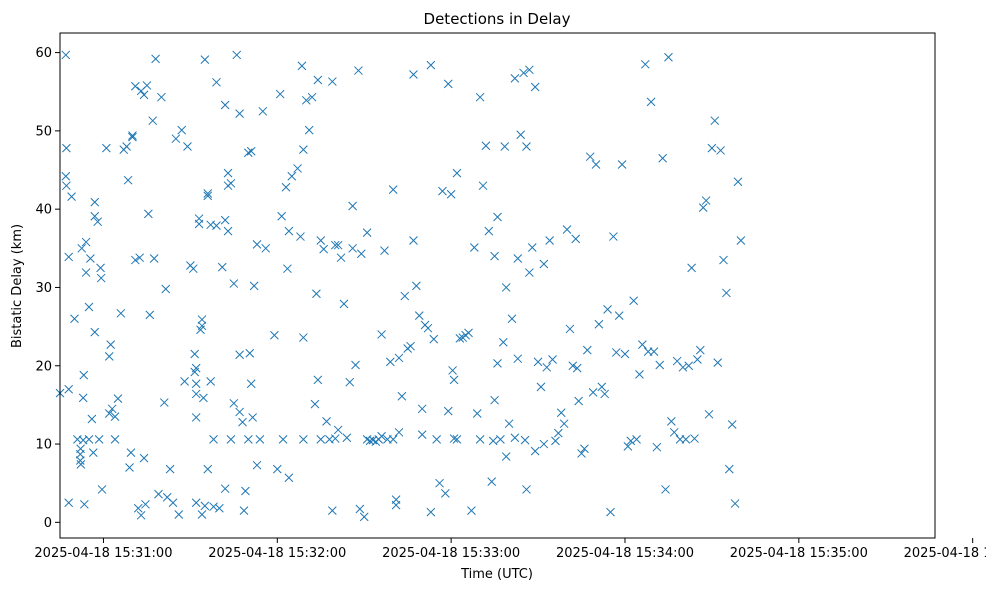 Image resolution: width=986 pixels, height=590 pixels. I want to click on x-tick-label: 2025-04-18 15:35:00, so click(799, 553).